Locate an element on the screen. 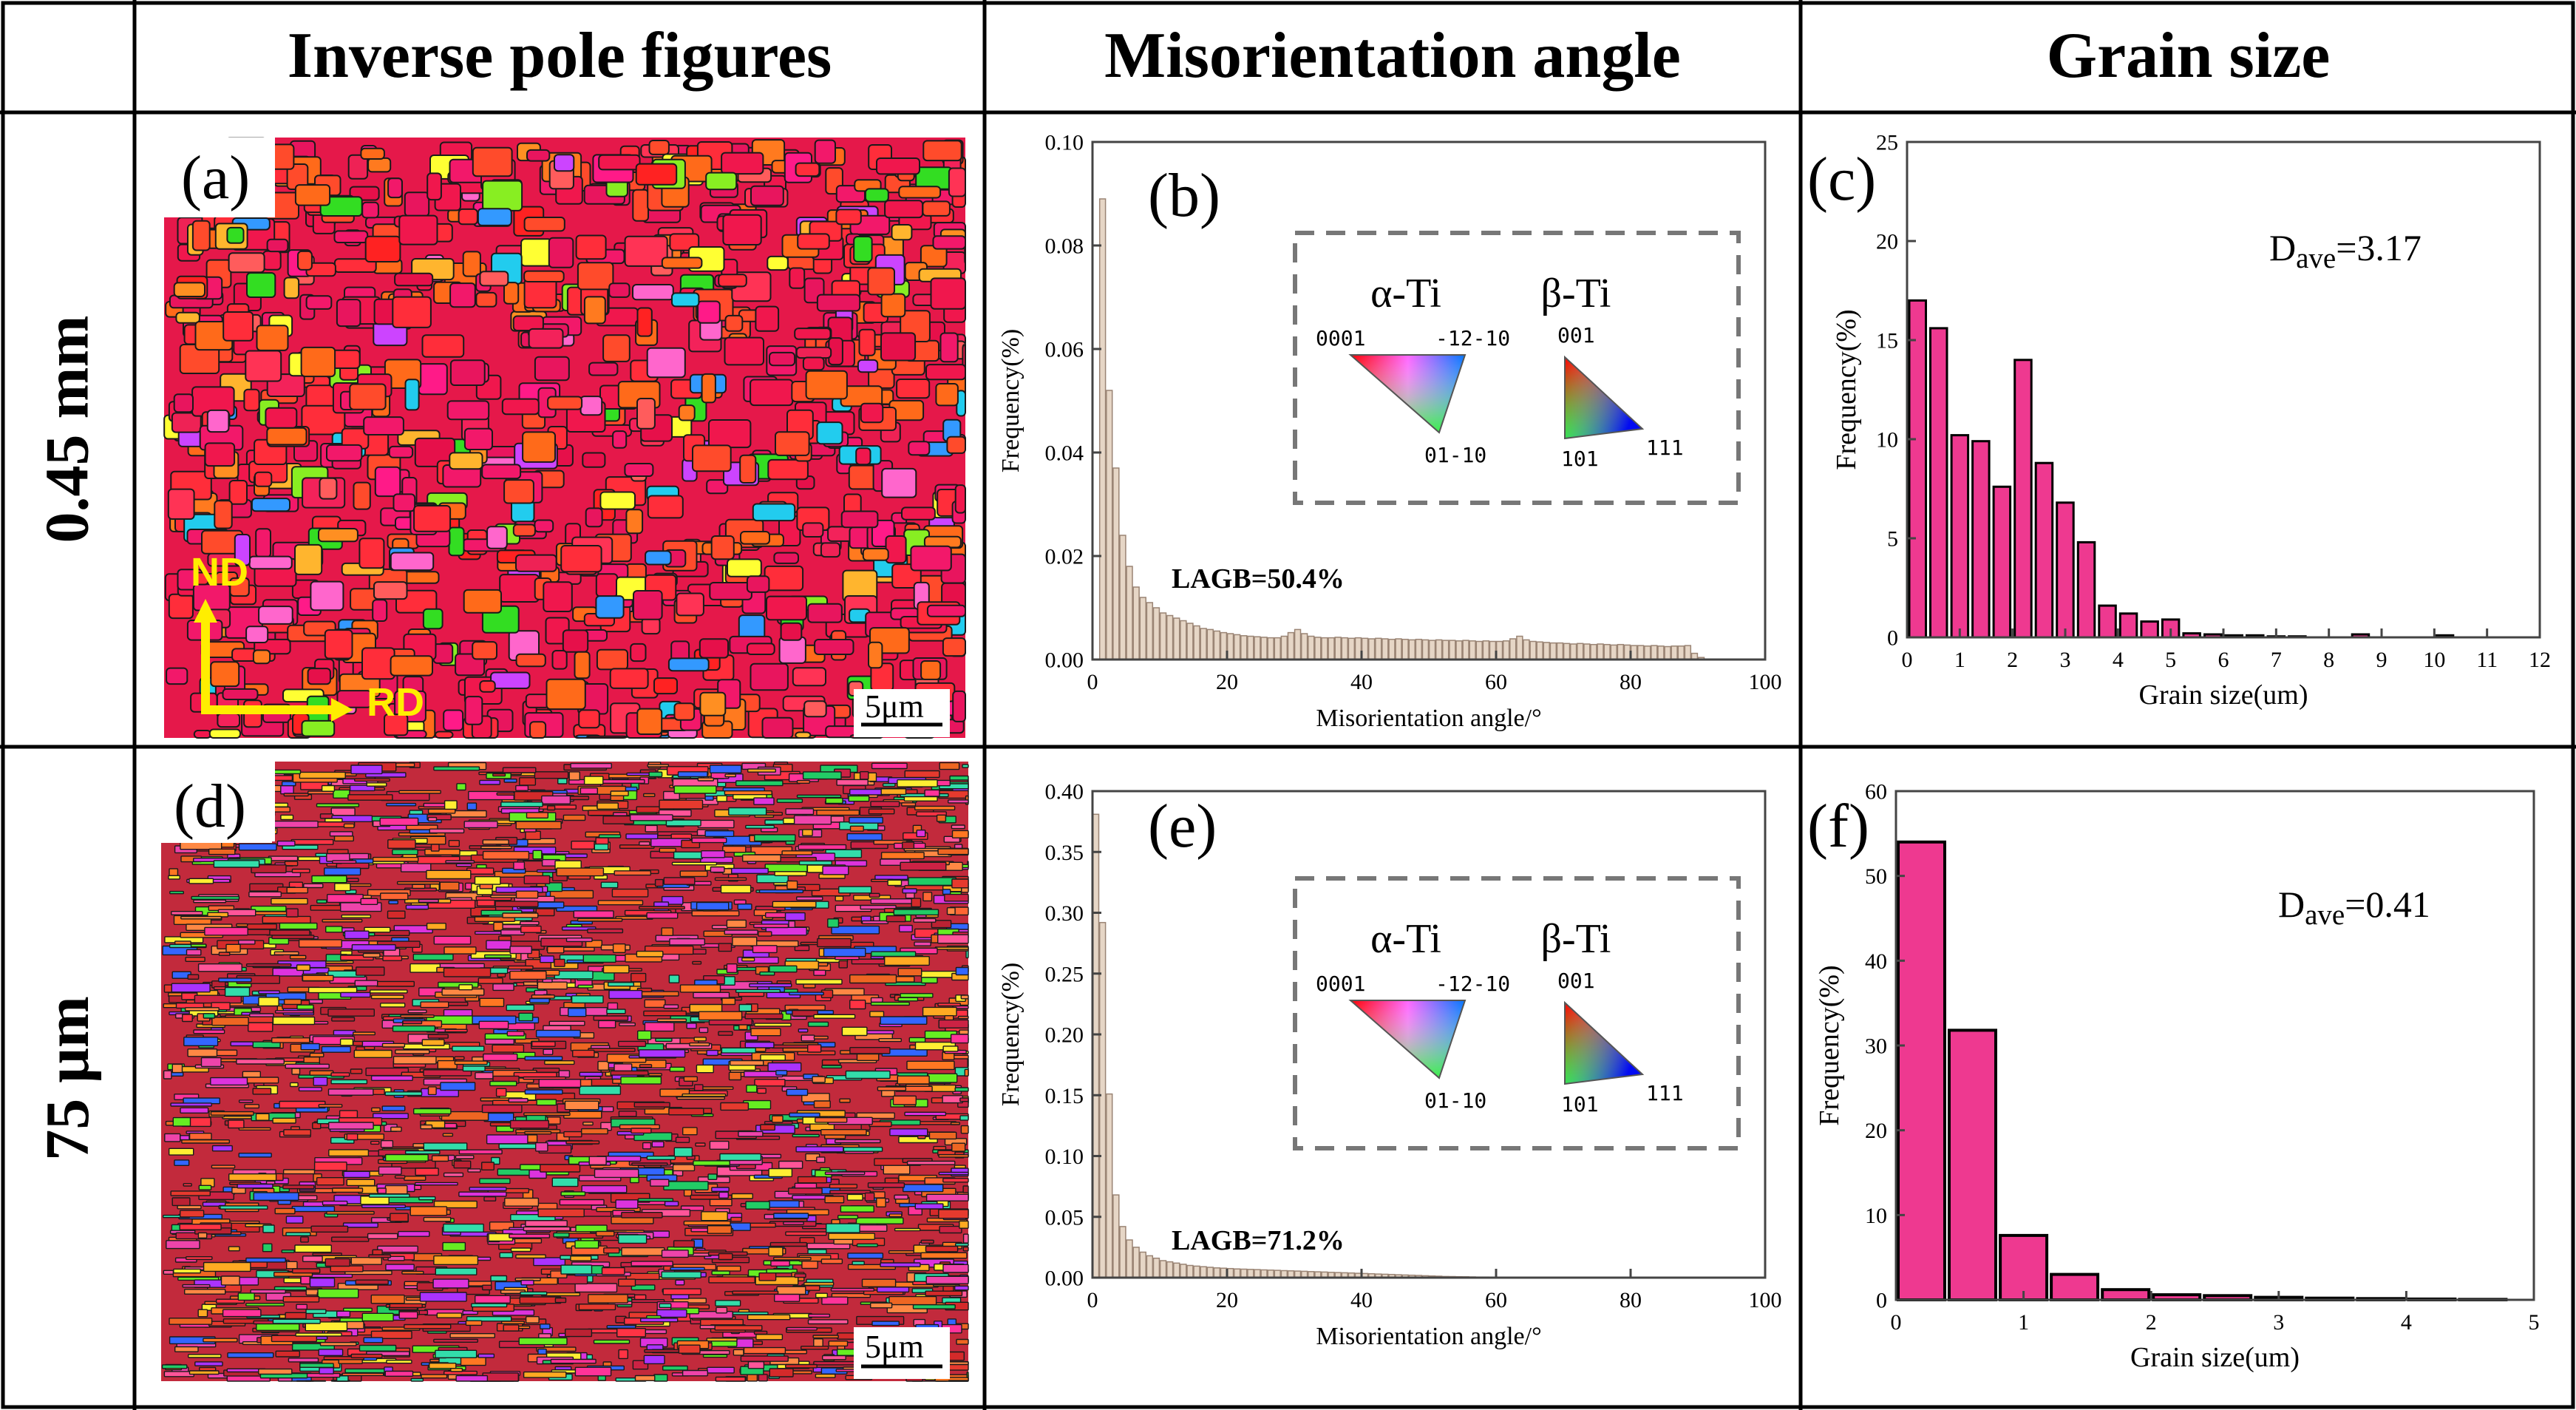 The height and width of the screenshot is (1410, 2576). x-axis-label: Misorientation angle/° is located at coordinates (1428, 719).